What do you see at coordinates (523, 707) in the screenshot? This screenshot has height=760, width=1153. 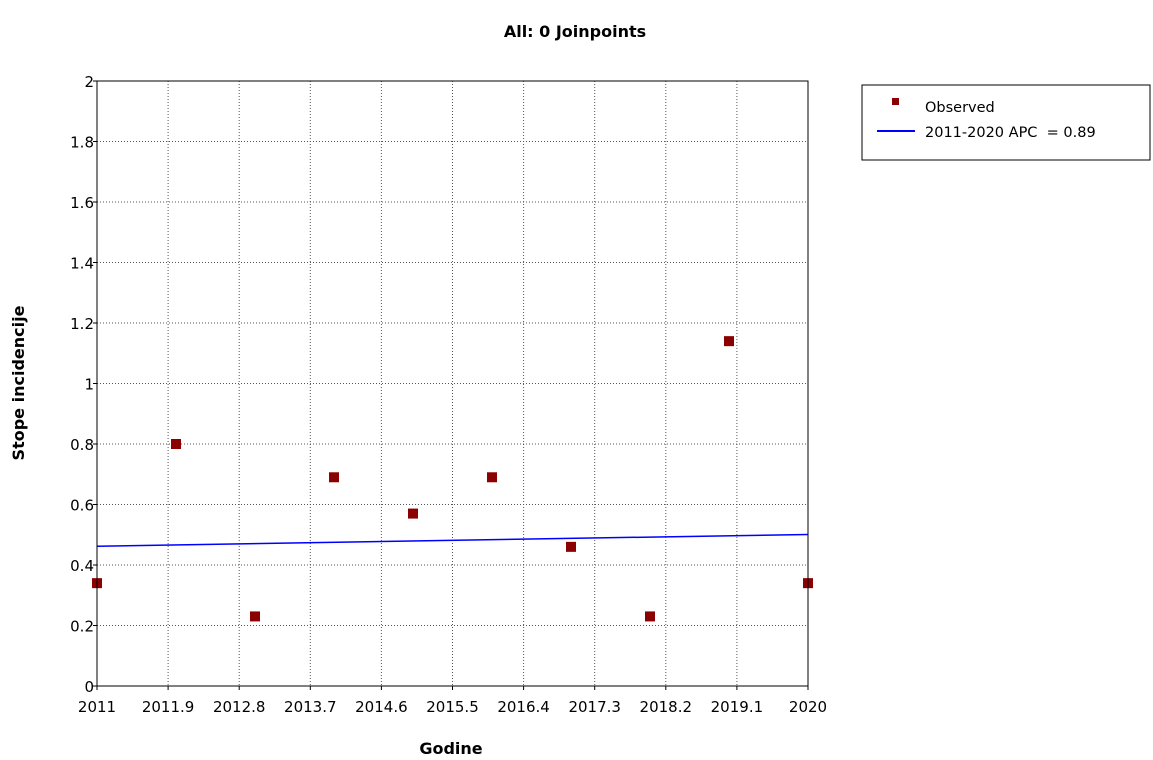 I see `x-tick-label: 2016.4` at bounding box center [523, 707].